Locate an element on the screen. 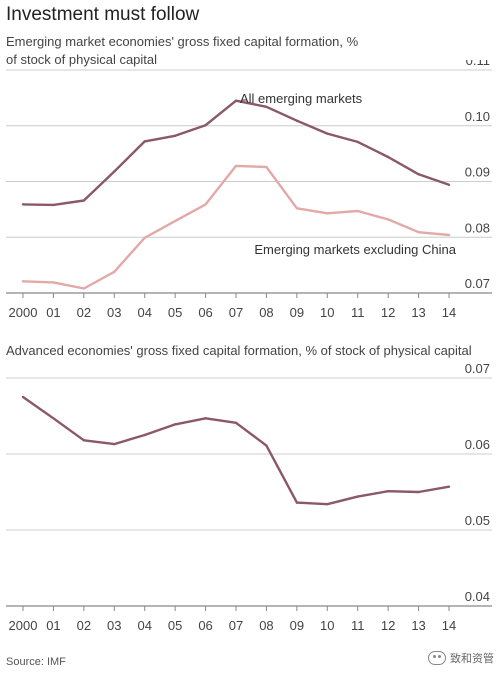 This screenshot has width=500, height=679. y-tick-label: 0.06 is located at coordinates (477, 444).